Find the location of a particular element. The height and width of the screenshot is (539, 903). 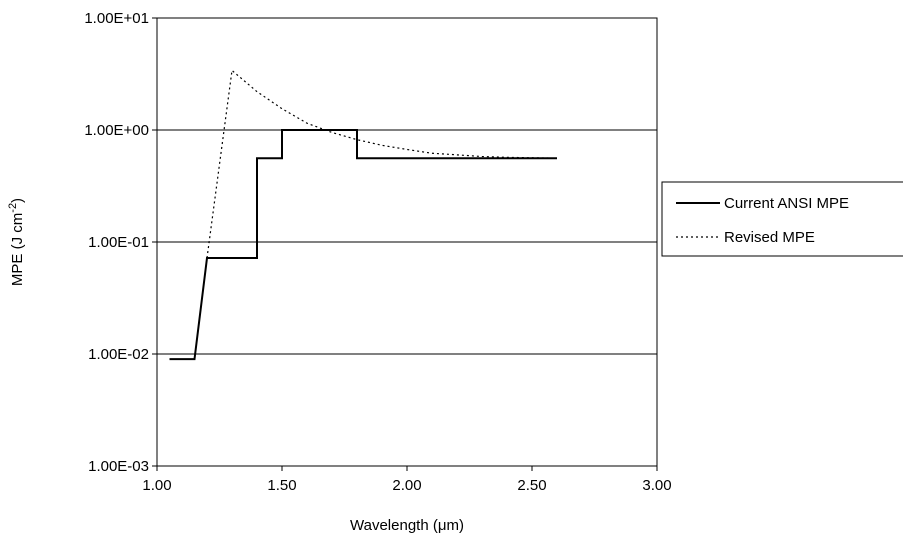

y-tick-label-1: 1.00E-02 is located at coordinates (118, 354).